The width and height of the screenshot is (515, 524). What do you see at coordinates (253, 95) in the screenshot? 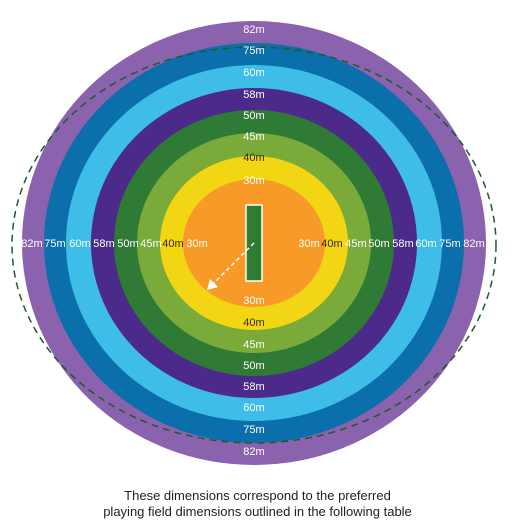
I see `ring-label-58m-top: 58m` at bounding box center [253, 95].